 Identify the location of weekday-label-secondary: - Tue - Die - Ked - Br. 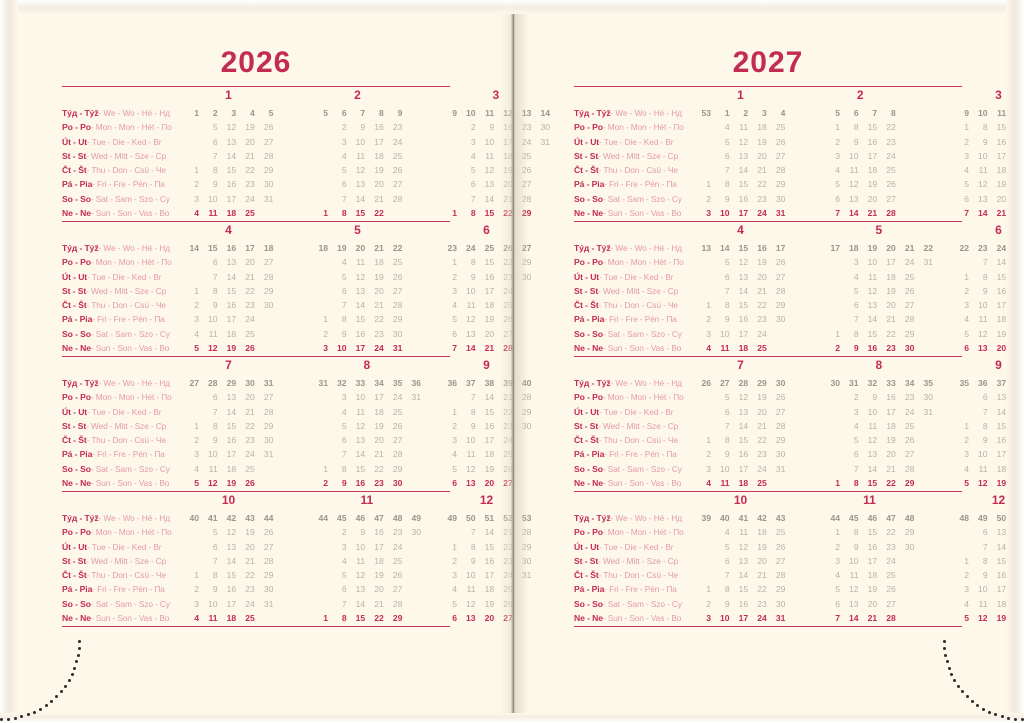
(636, 546).